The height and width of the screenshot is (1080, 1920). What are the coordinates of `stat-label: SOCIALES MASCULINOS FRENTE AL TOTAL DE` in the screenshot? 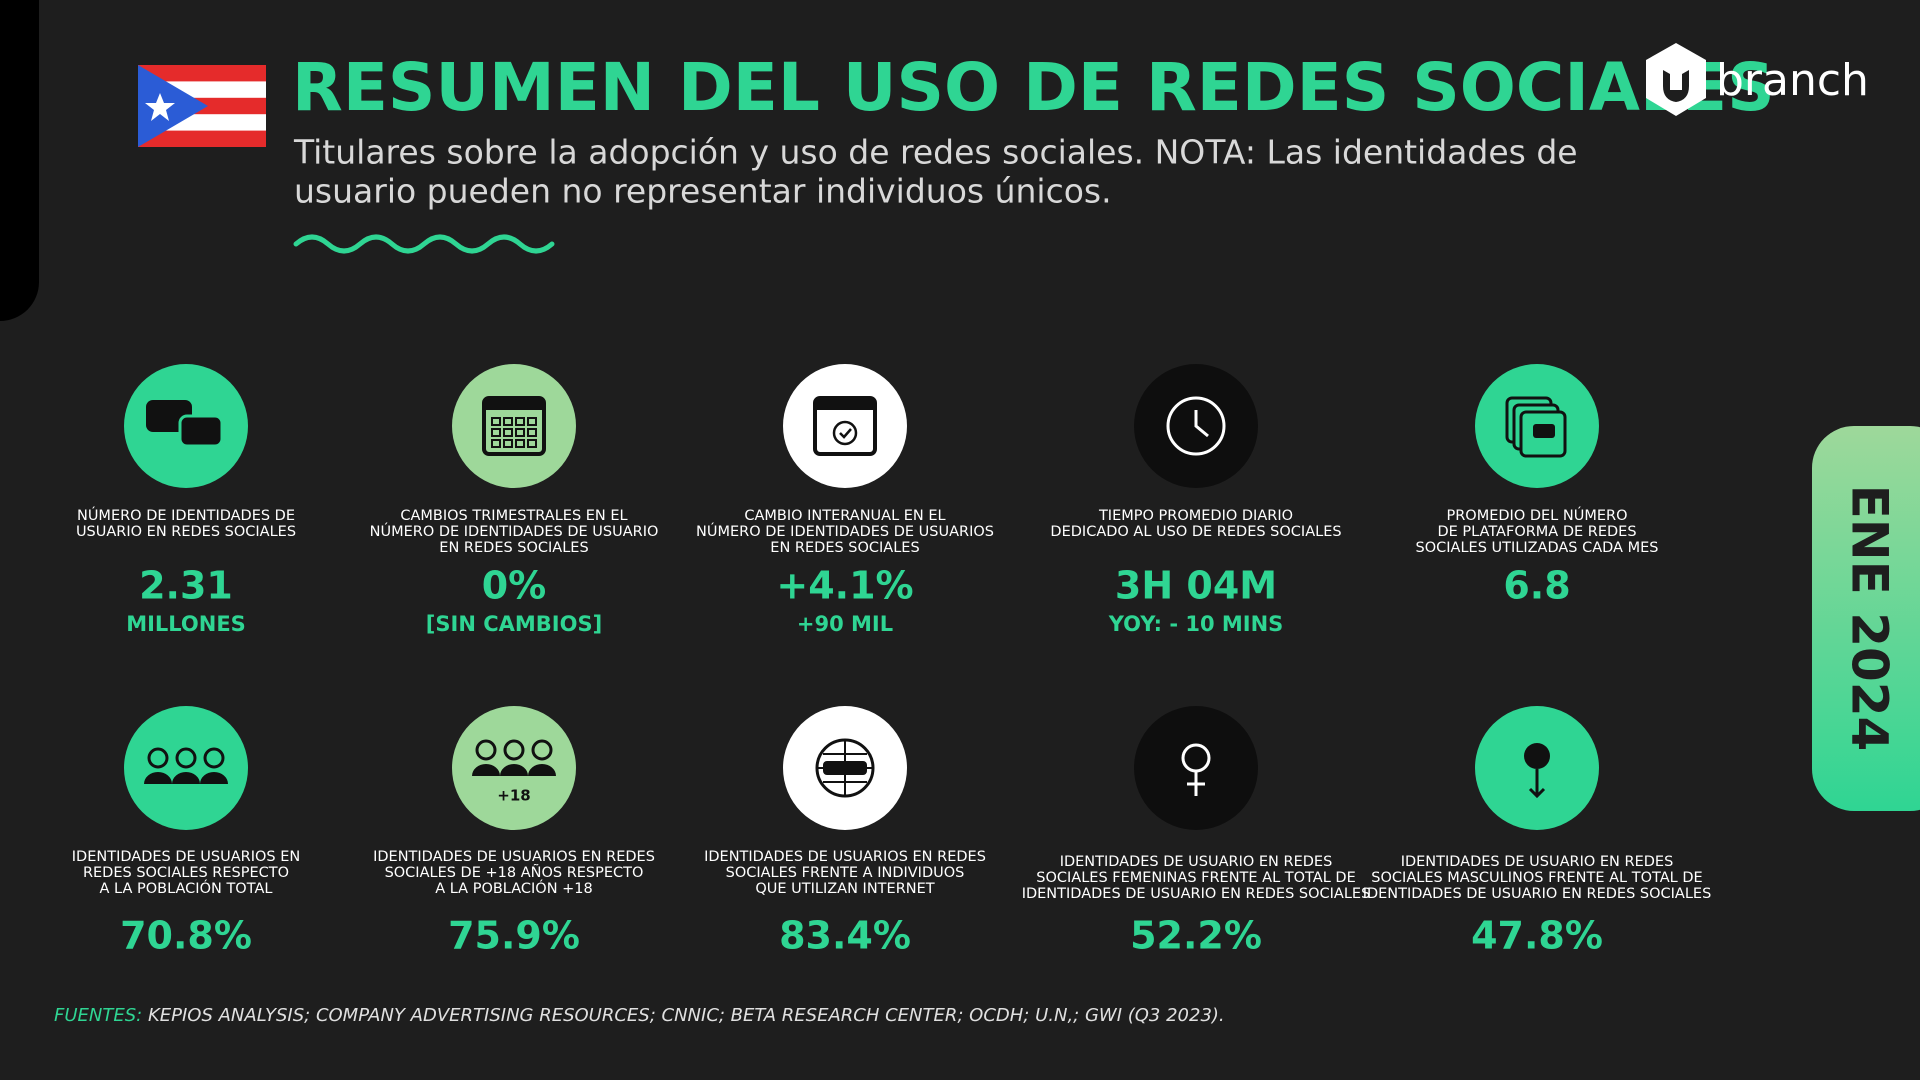 It's located at (1536, 878).